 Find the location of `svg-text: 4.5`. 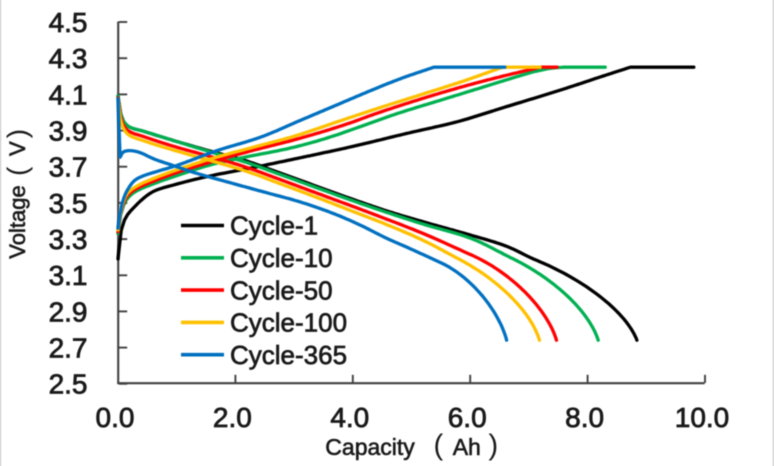

svg-text: 4.5 is located at coordinates (68, 22).